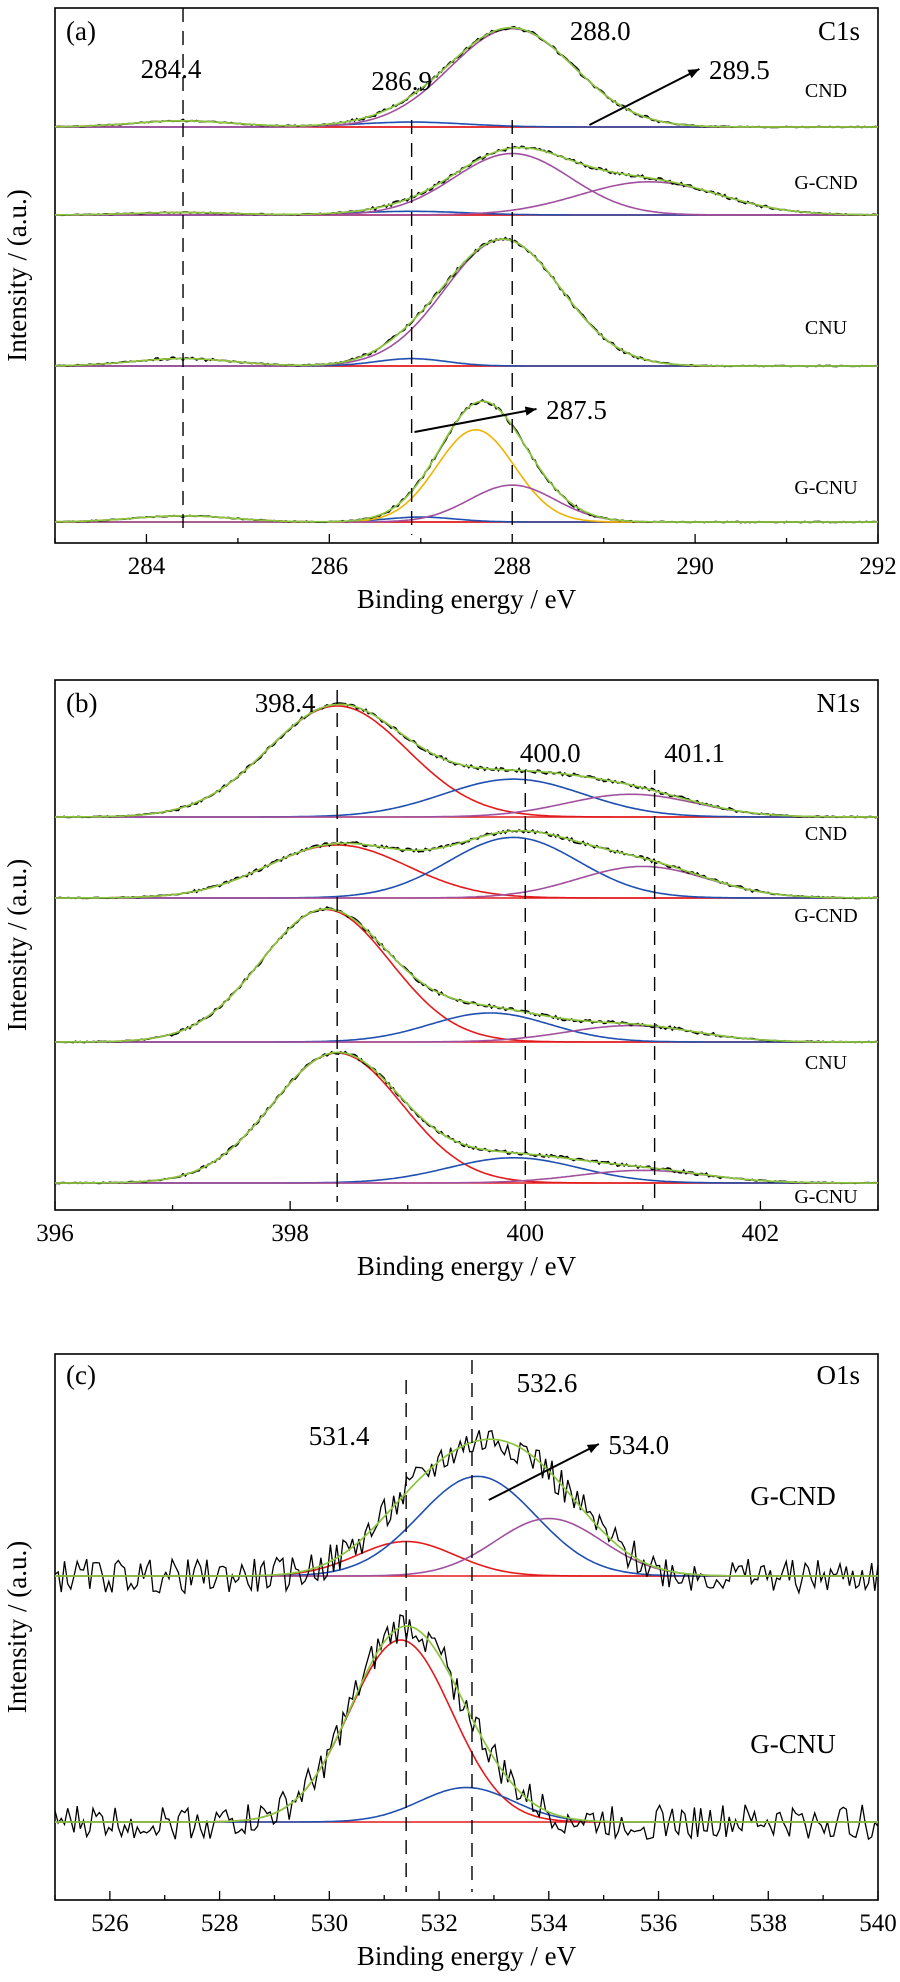 The height and width of the screenshot is (1982, 900). I want to click on panel-c1s-tick-label: 292, so click(878, 566).